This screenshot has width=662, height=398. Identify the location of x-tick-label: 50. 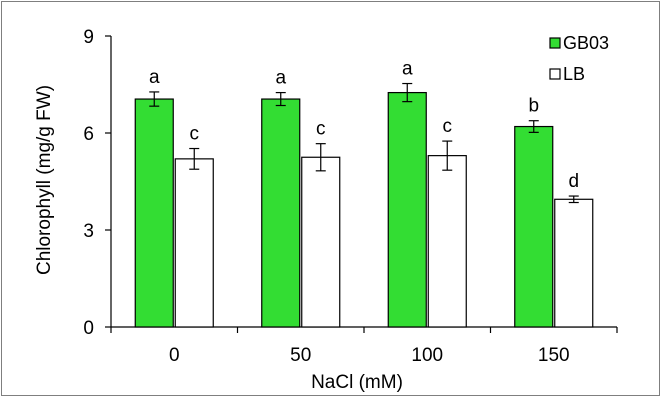
(300, 355).